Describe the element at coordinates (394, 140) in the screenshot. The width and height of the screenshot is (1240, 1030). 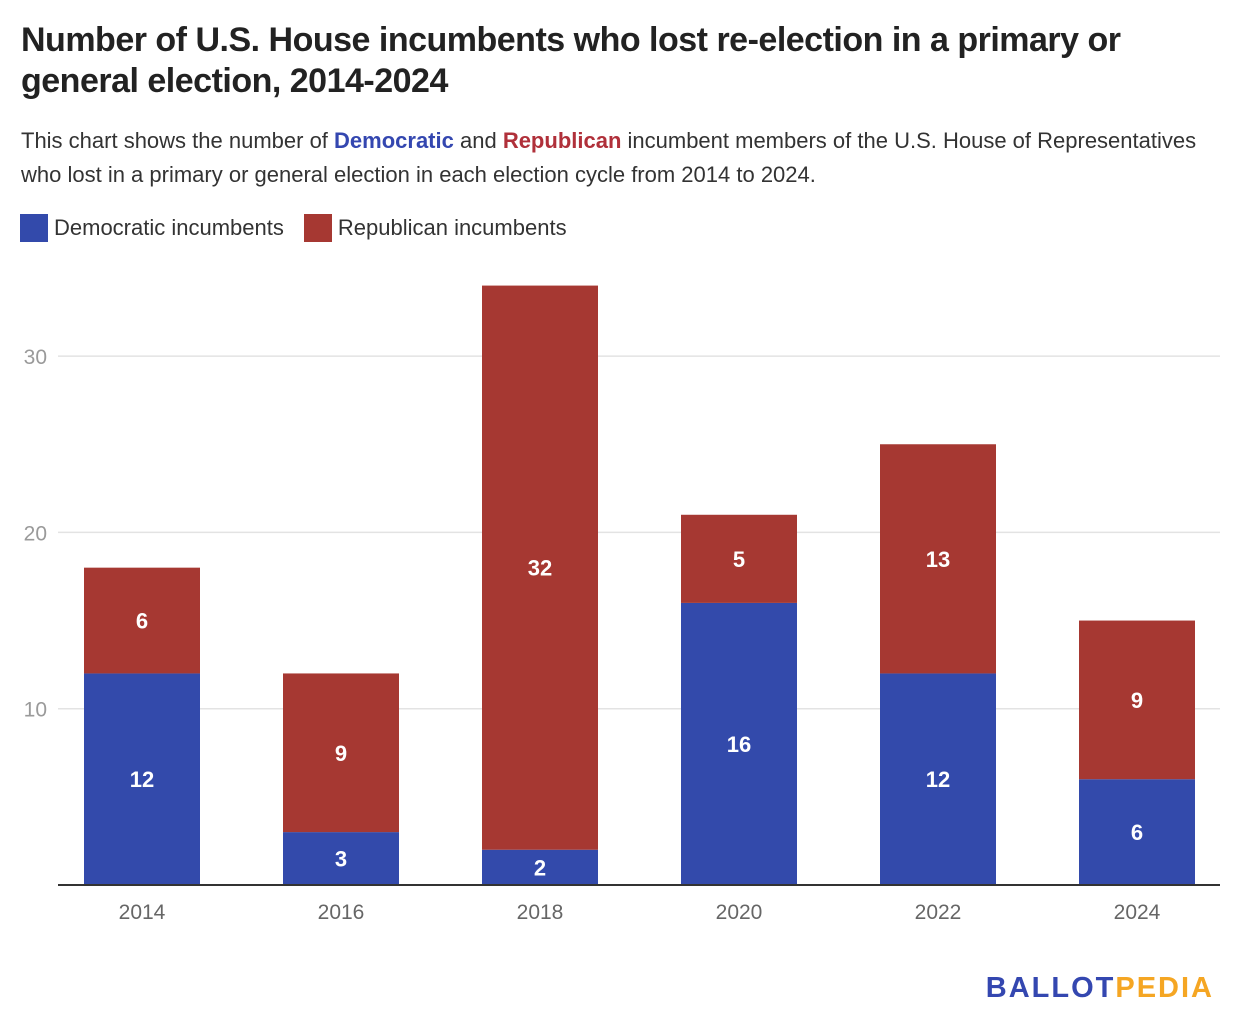
I see `subtitle-democratic: Democratic` at that location.